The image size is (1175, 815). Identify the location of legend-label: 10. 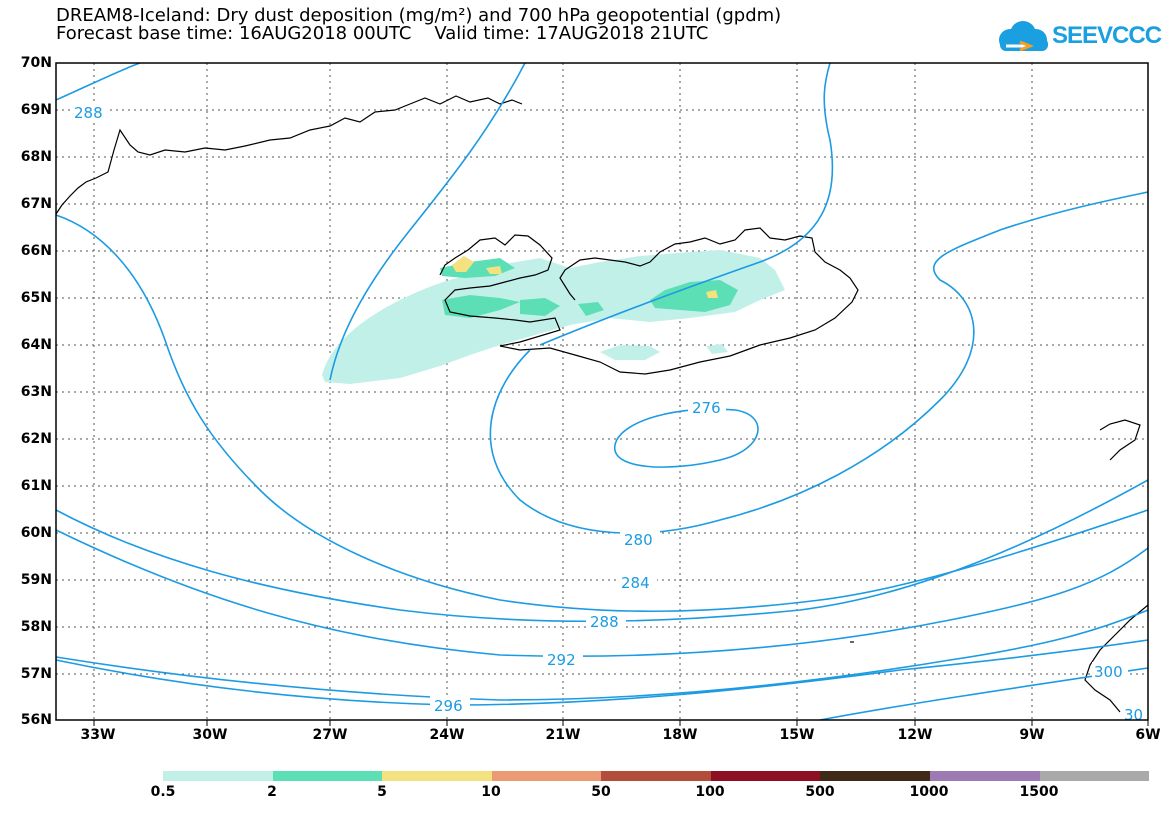
(491, 792).